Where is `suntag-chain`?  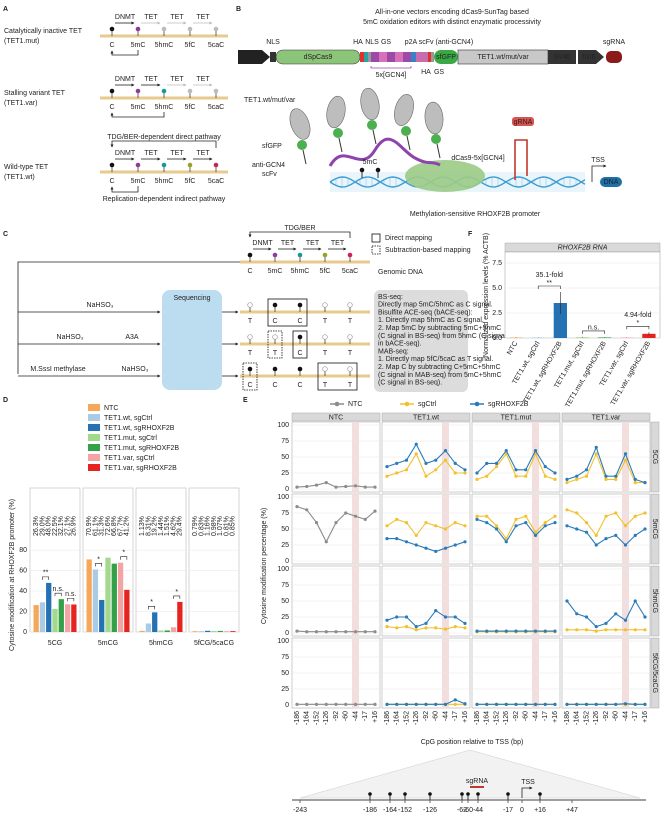 suntag-chain is located at coordinates (384, 152).